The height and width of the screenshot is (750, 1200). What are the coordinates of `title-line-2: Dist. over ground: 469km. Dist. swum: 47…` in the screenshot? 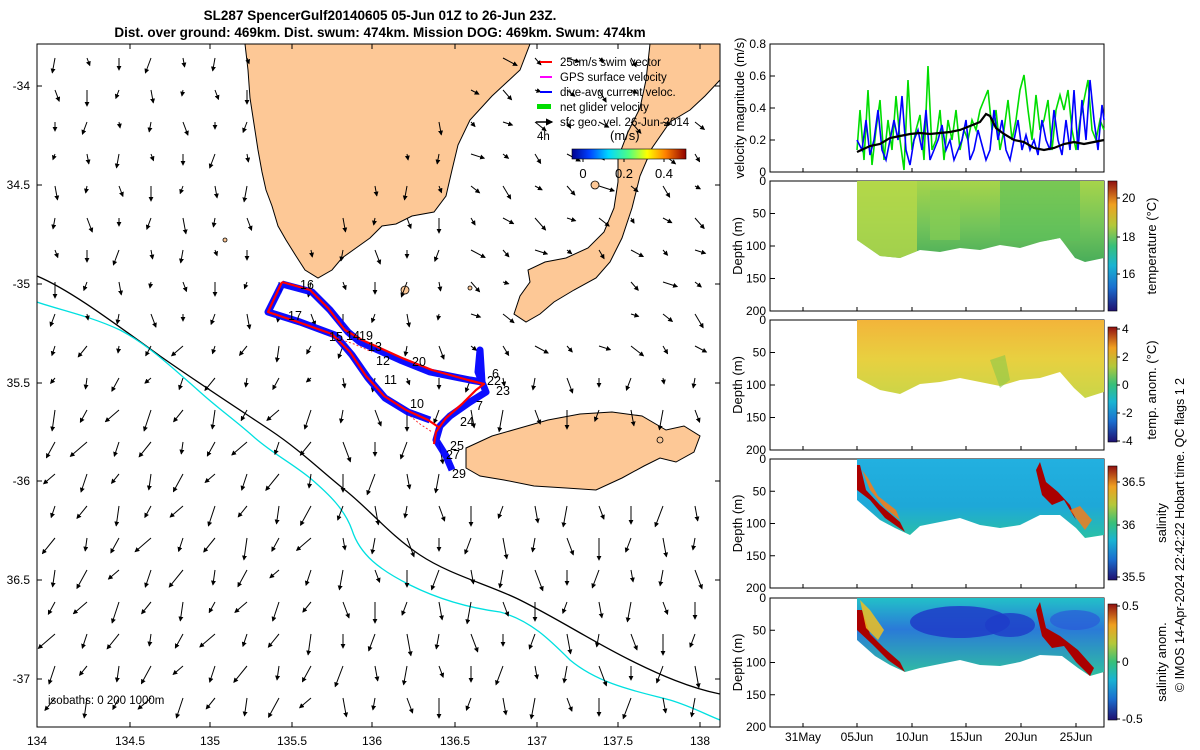 It's located at (380, 32).